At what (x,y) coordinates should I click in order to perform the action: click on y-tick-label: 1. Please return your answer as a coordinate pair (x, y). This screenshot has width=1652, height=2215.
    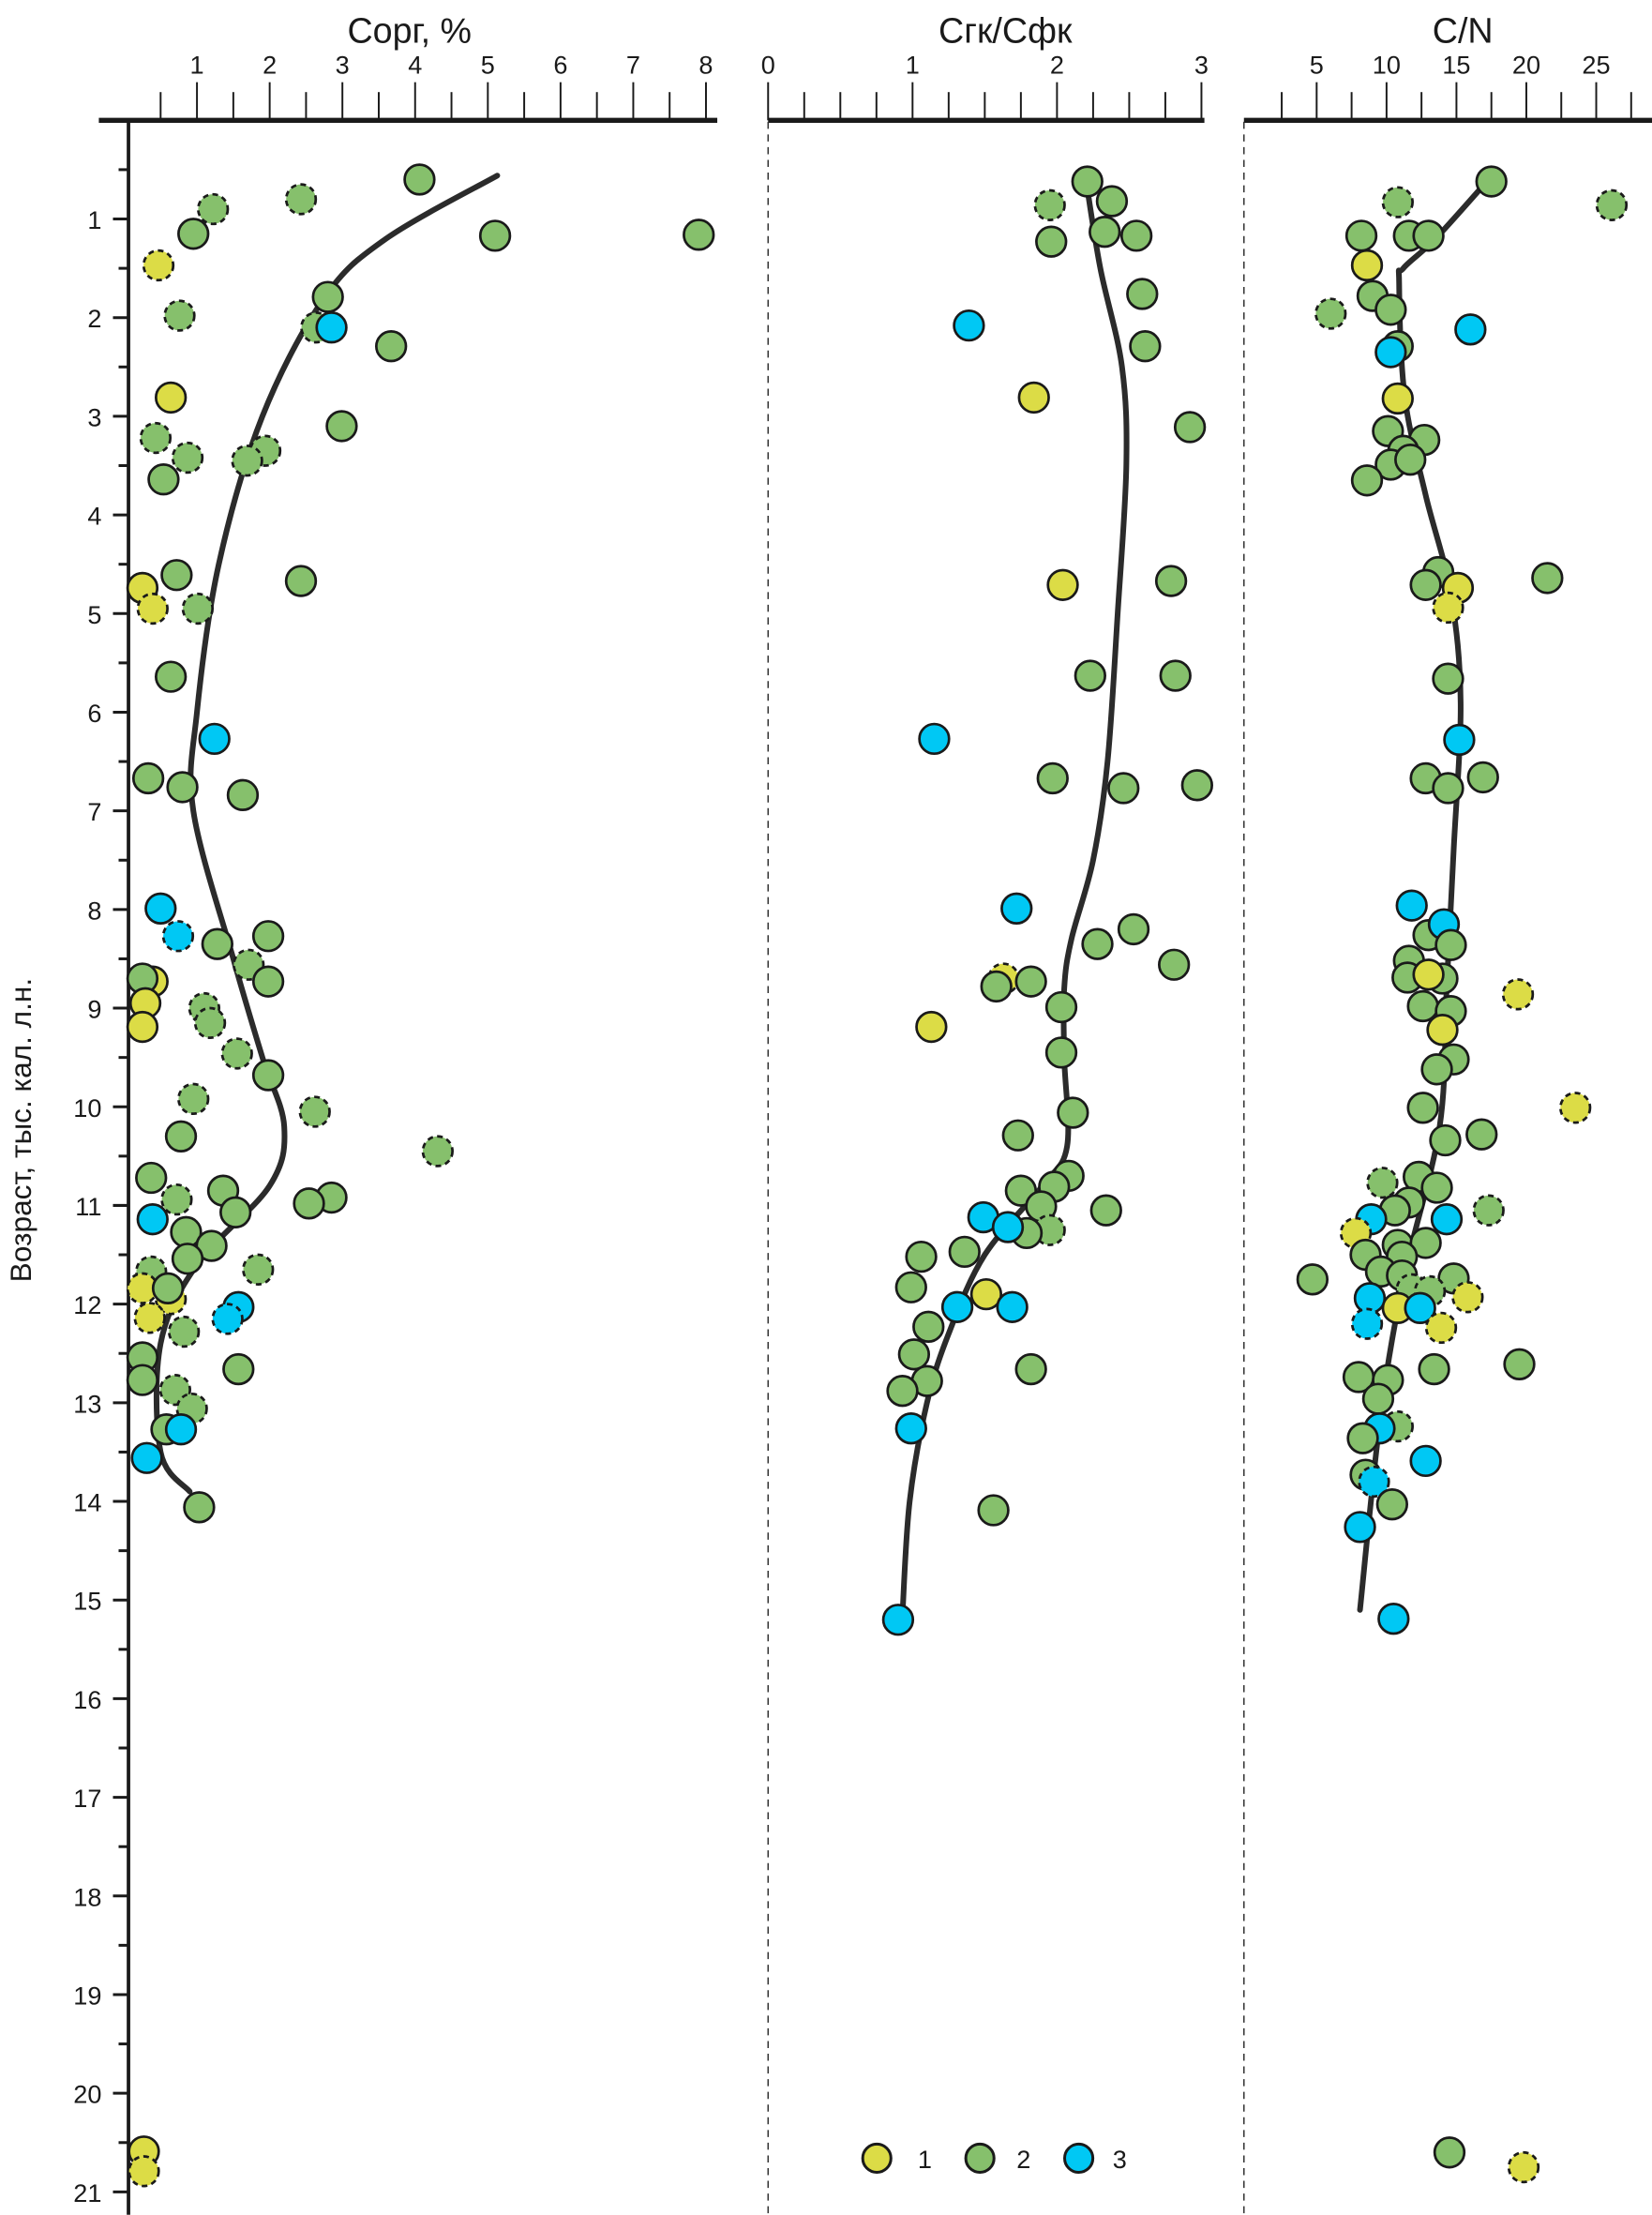
    Looking at the image, I should click on (94, 219).